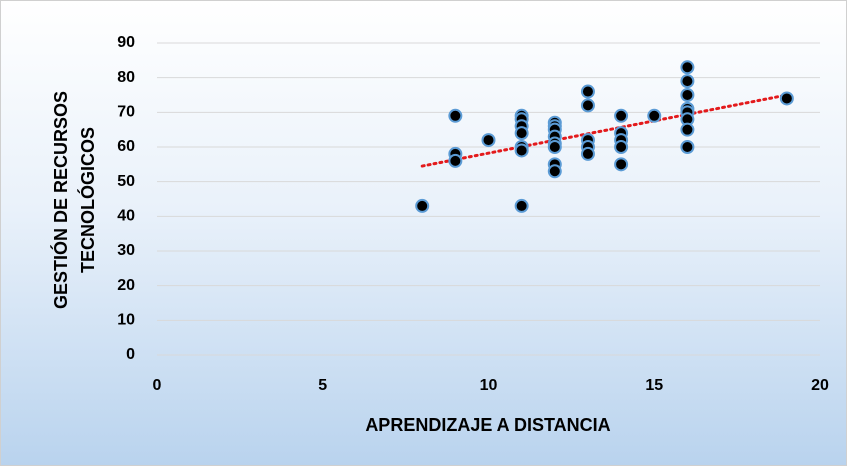 The height and width of the screenshot is (466, 847). What do you see at coordinates (126, 285) in the screenshot?
I see `y-tick-label: 20` at bounding box center [126, 285].